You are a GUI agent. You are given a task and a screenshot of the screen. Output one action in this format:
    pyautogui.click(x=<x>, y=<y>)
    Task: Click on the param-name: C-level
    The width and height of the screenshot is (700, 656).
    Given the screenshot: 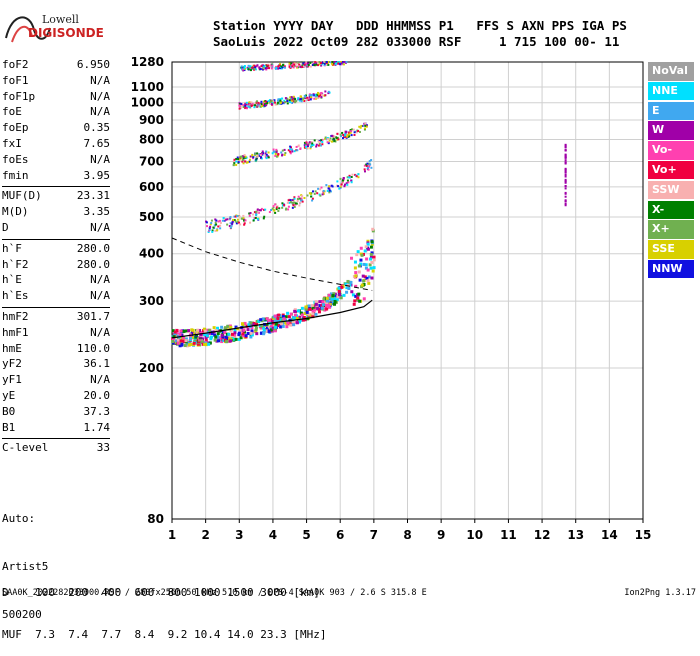 What is the action you would take?
    pyautogui.click(x=25, y=448)
    